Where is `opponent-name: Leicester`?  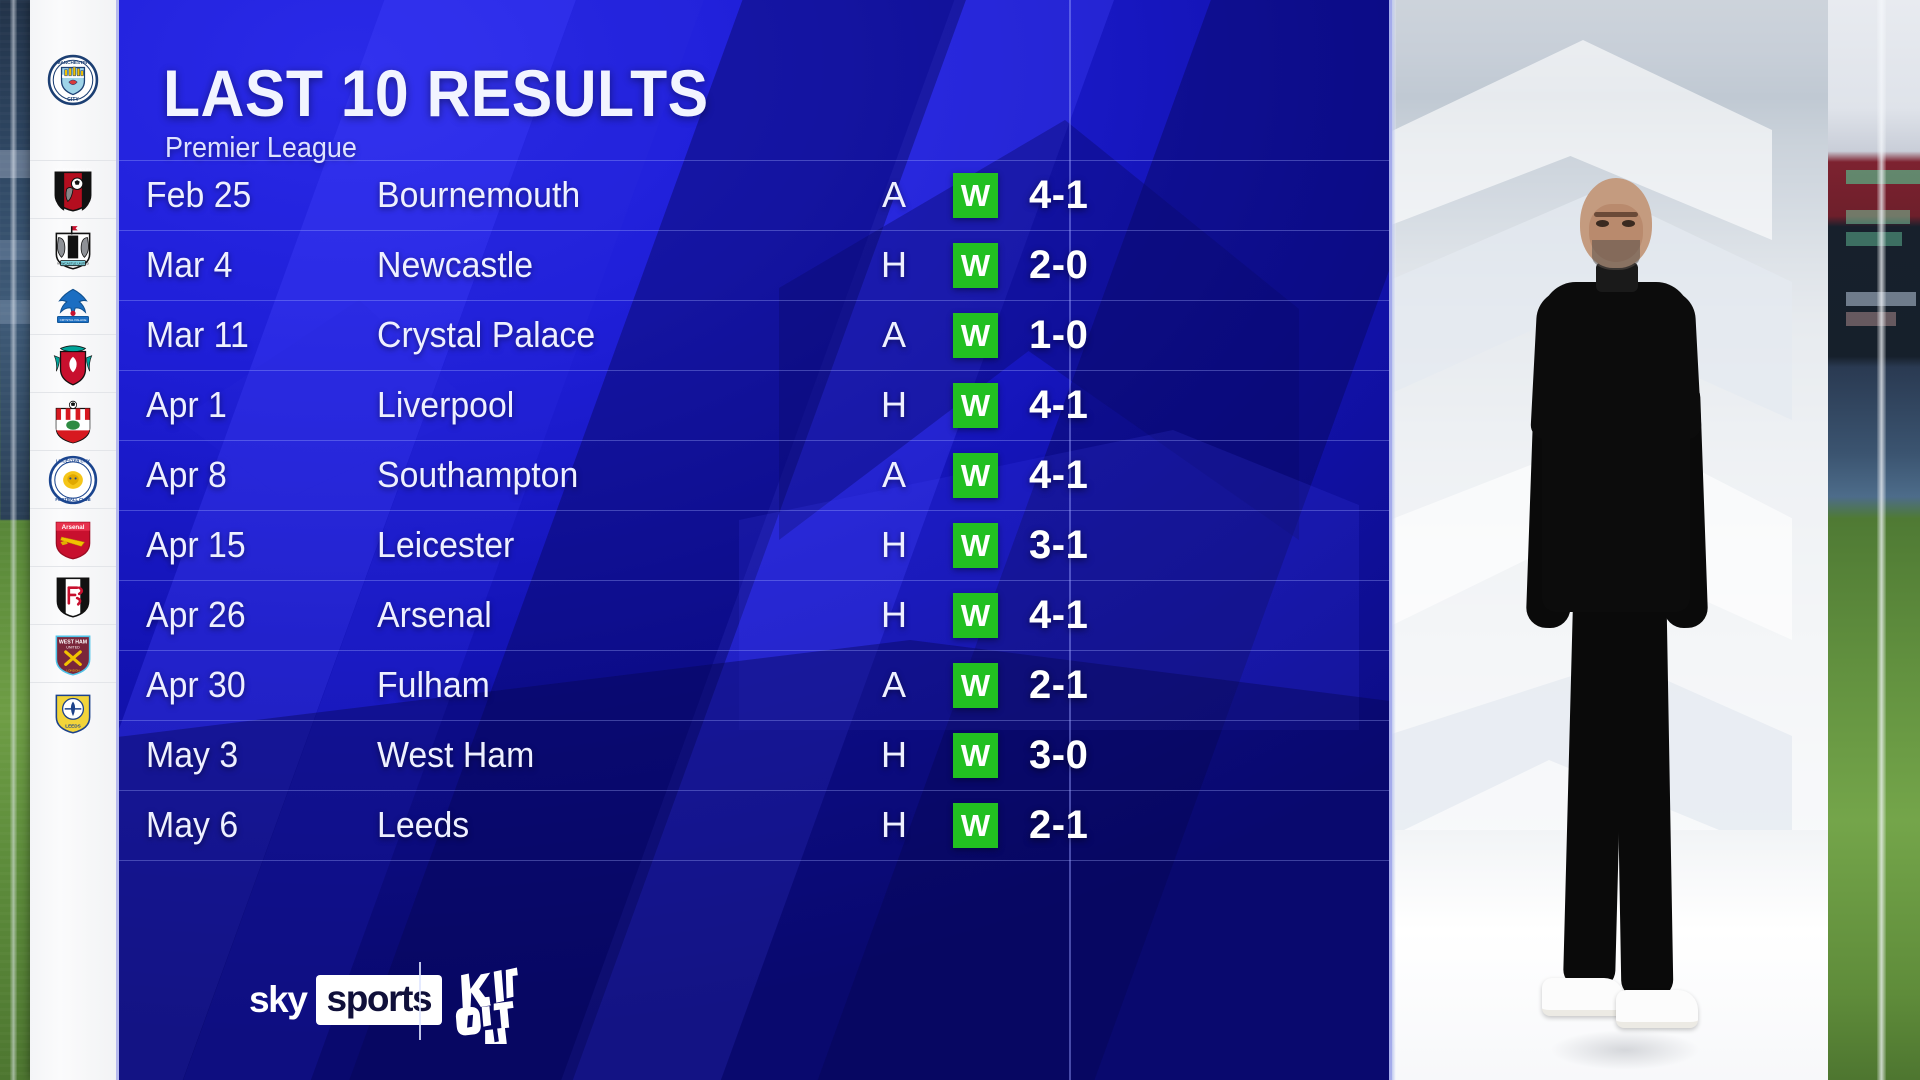 opponent-name: Leicester is located at coordinates (446, 544).